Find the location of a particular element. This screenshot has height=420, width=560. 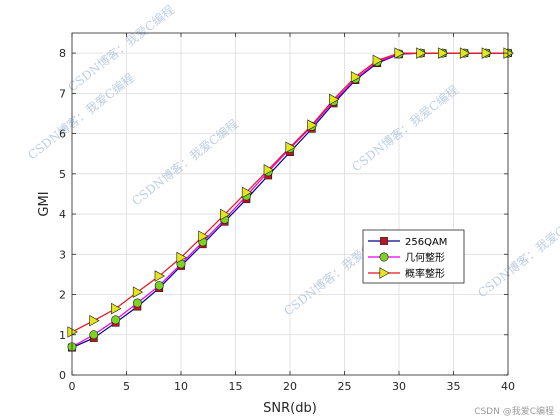

y-tick-label: 0 is located at coordinates (62, 375).